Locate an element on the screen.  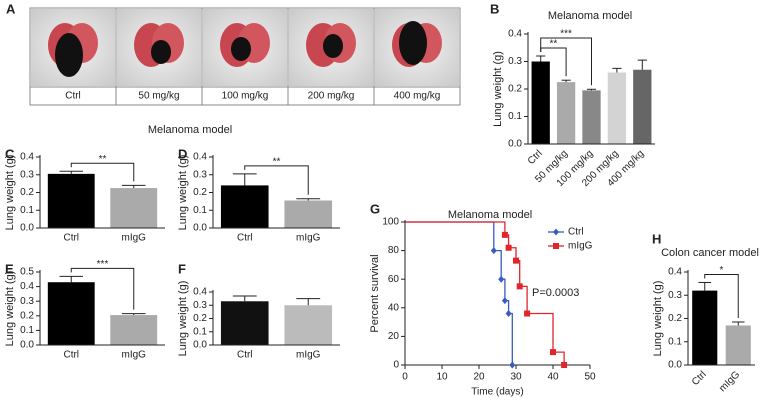
legend-label: Ctrl is located at coordinates (576, 232).